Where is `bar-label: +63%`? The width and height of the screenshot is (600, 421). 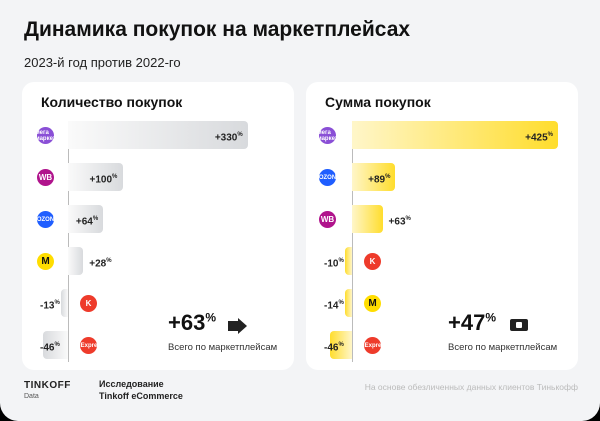 bar-label: +63% is located at coordinates (399, 222).